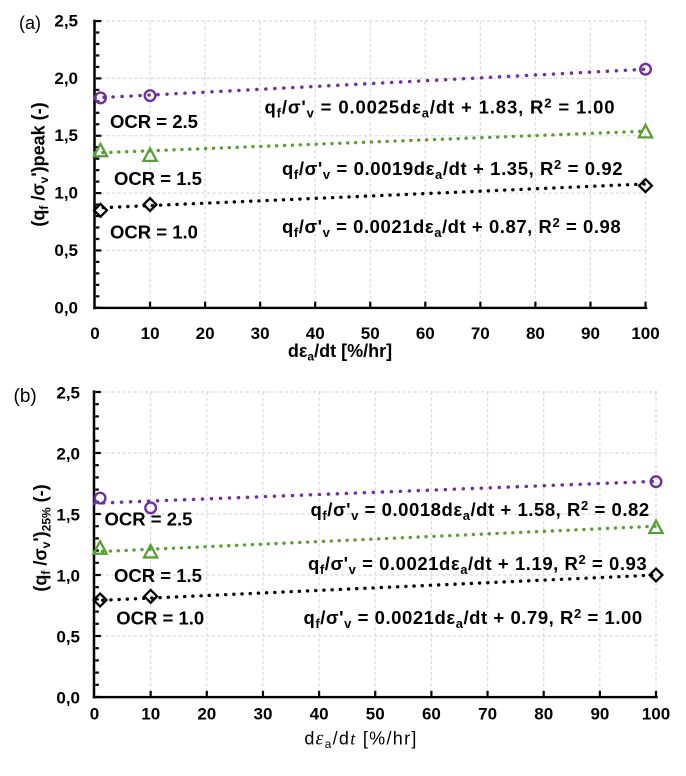 Image resolution: width=686 pixels, height=776 pixels. What do you see at coordinates (340, 352) in the screenshot?
I see `svg-text: dεa​/dt [%/hr]` at bounding box center [340, 352].